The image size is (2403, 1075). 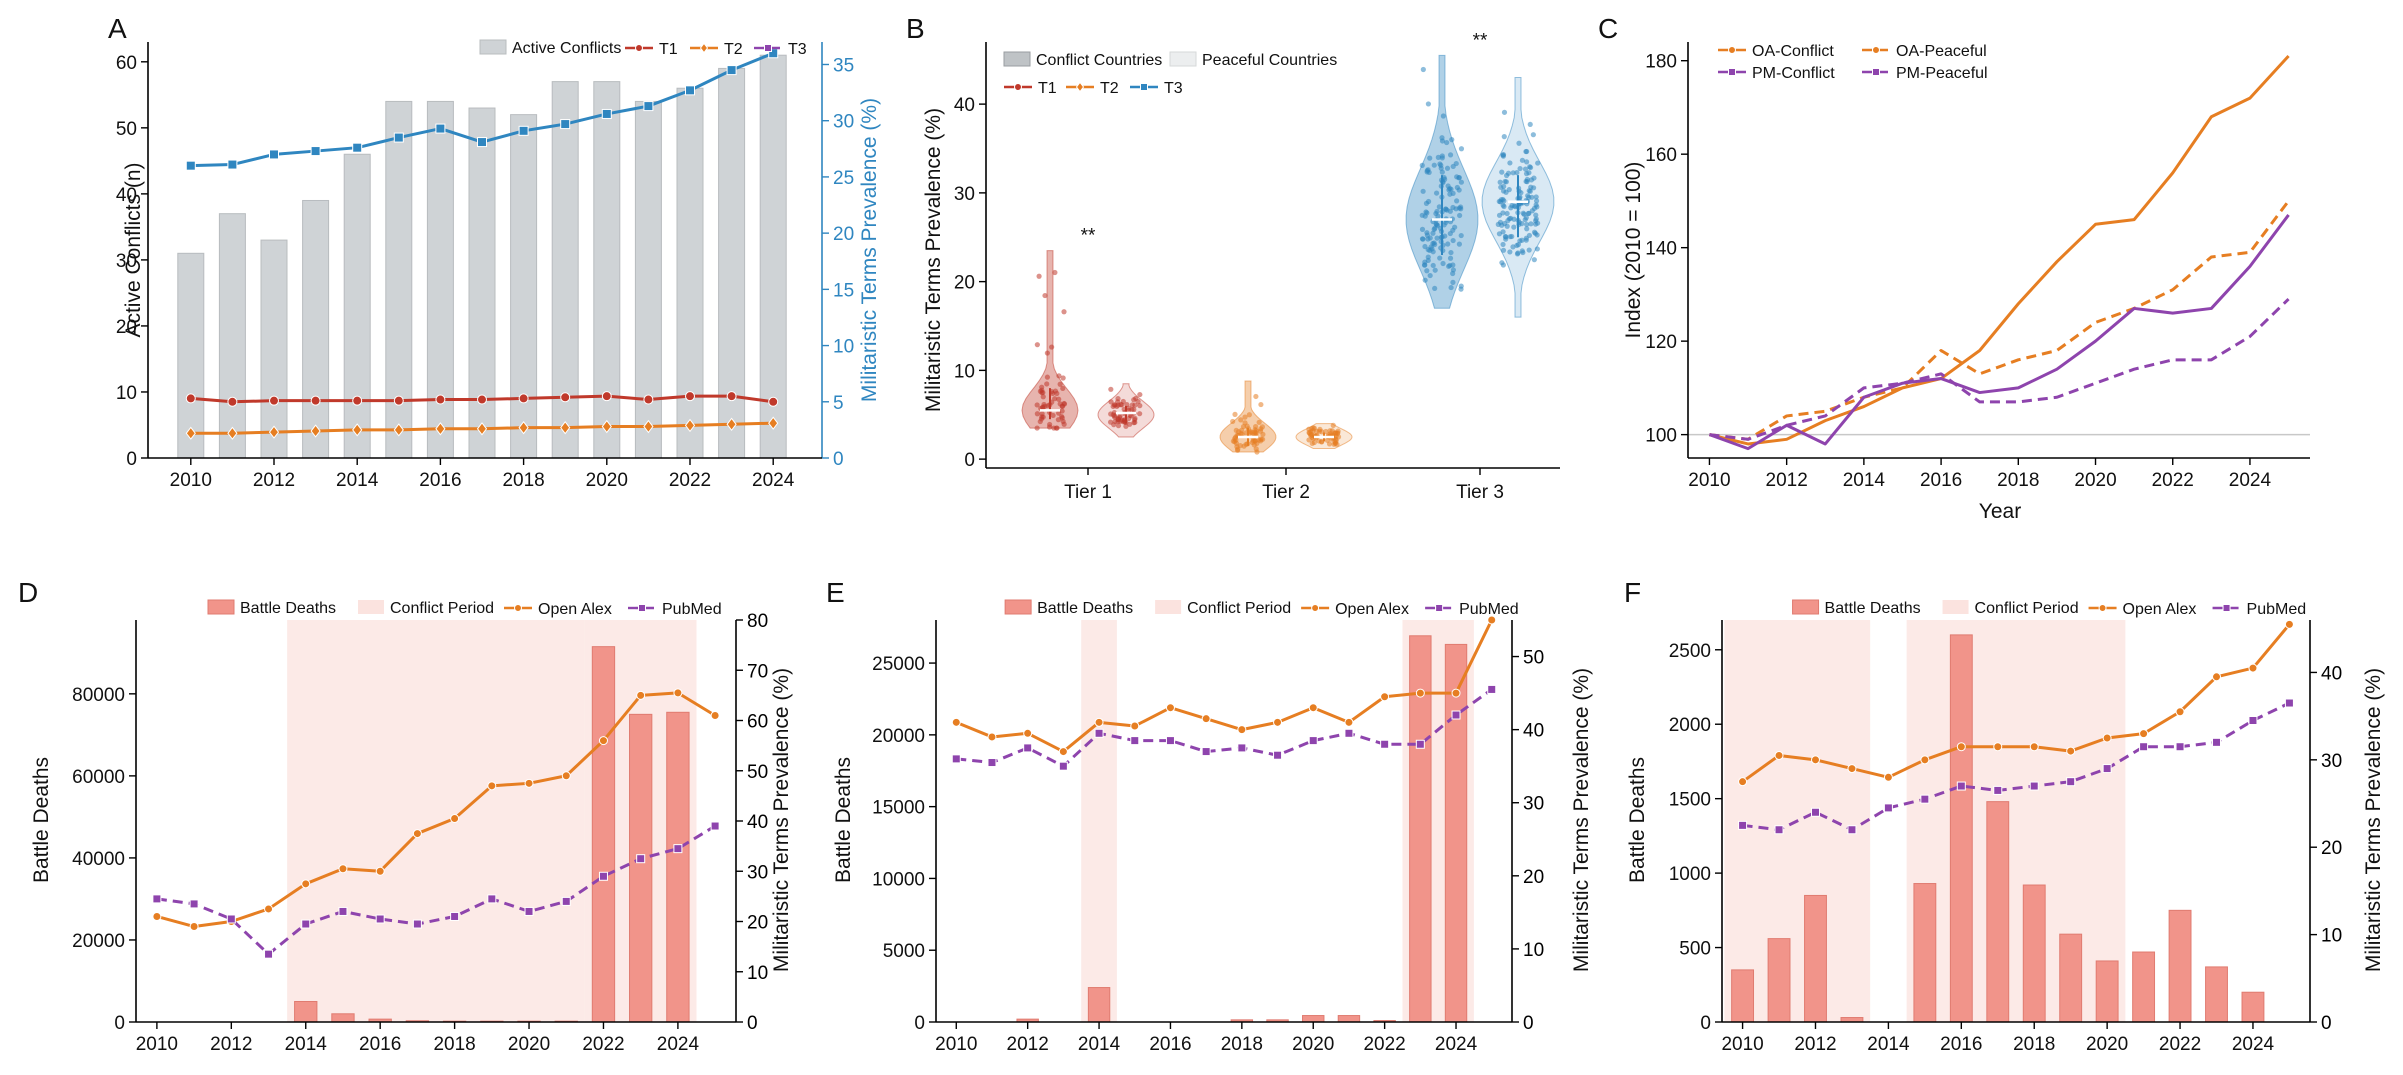 What do you see at coordinates (1028, 1044) in the screenshot?
I see `panel-e-x-tick-label: 2012` at bounding box center [1028, 1044].